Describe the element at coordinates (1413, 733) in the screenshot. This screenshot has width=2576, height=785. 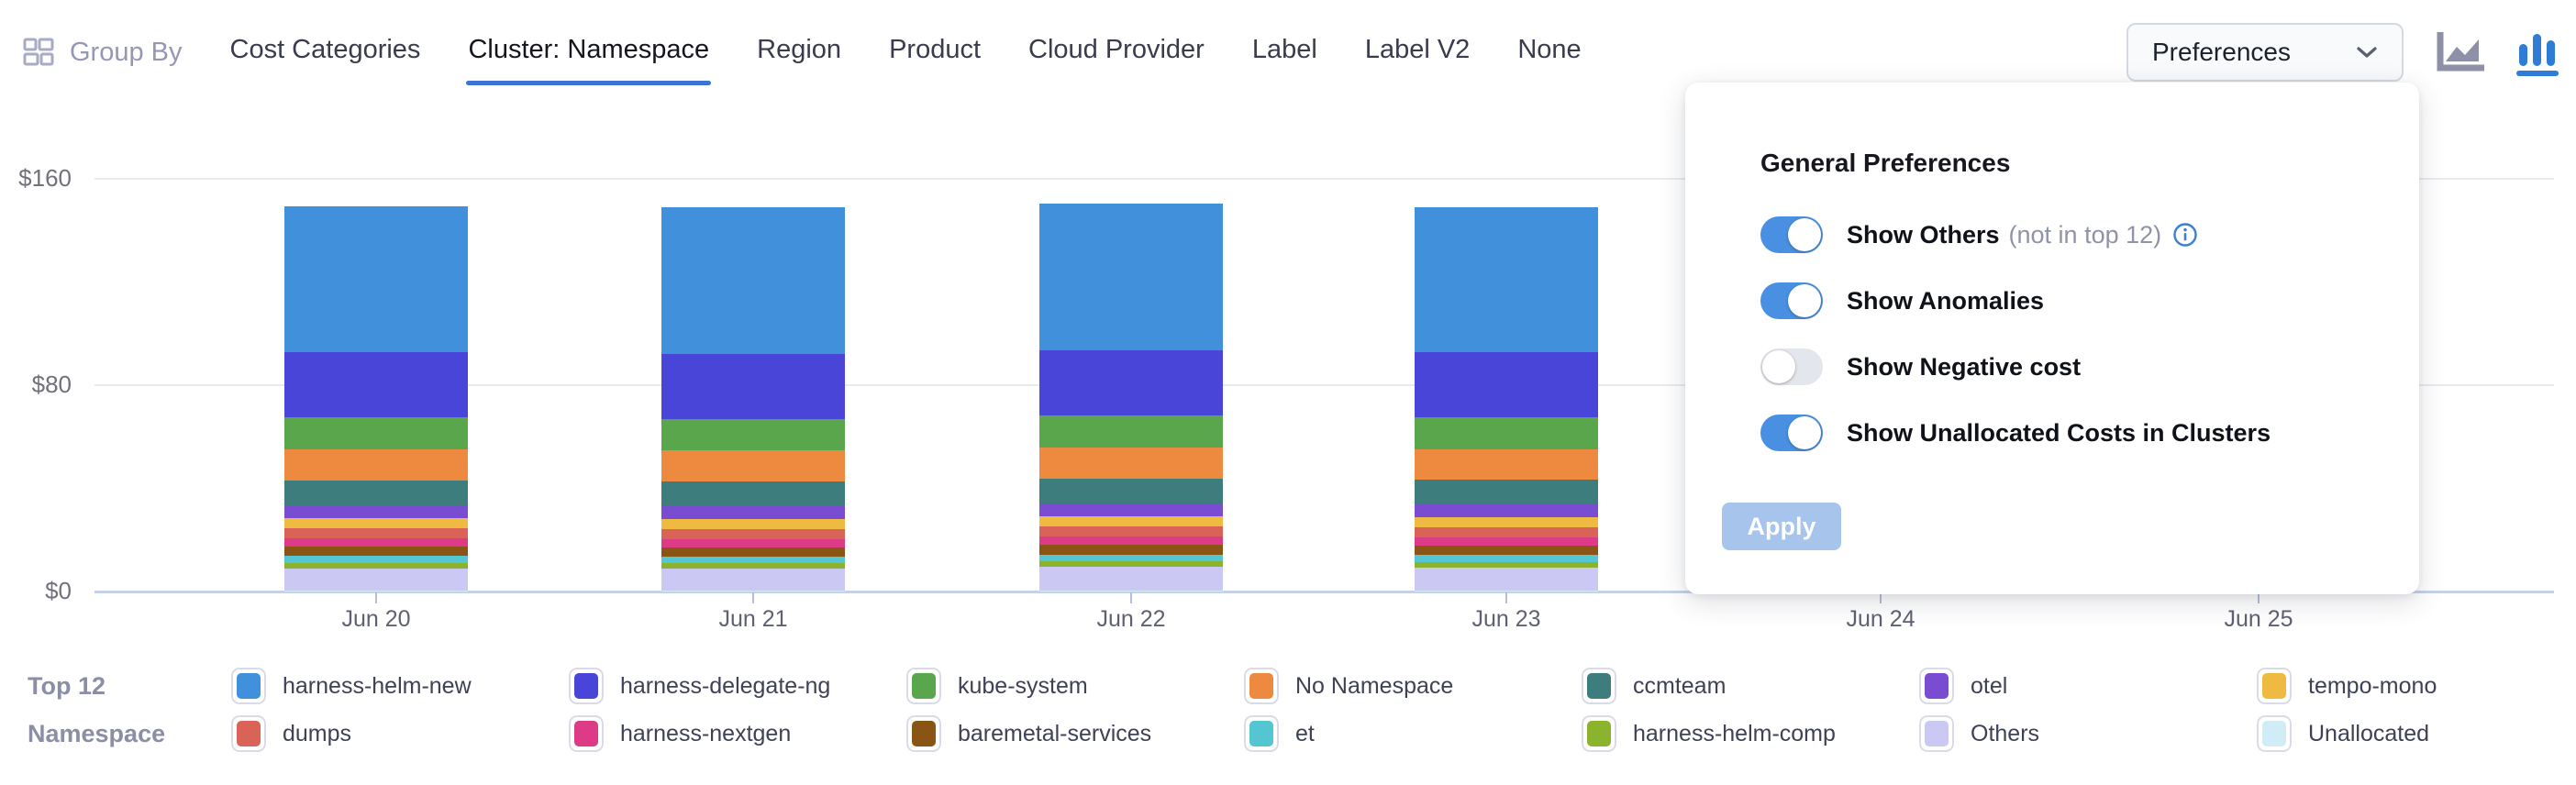
I see `legend-item-et: et` at that location.